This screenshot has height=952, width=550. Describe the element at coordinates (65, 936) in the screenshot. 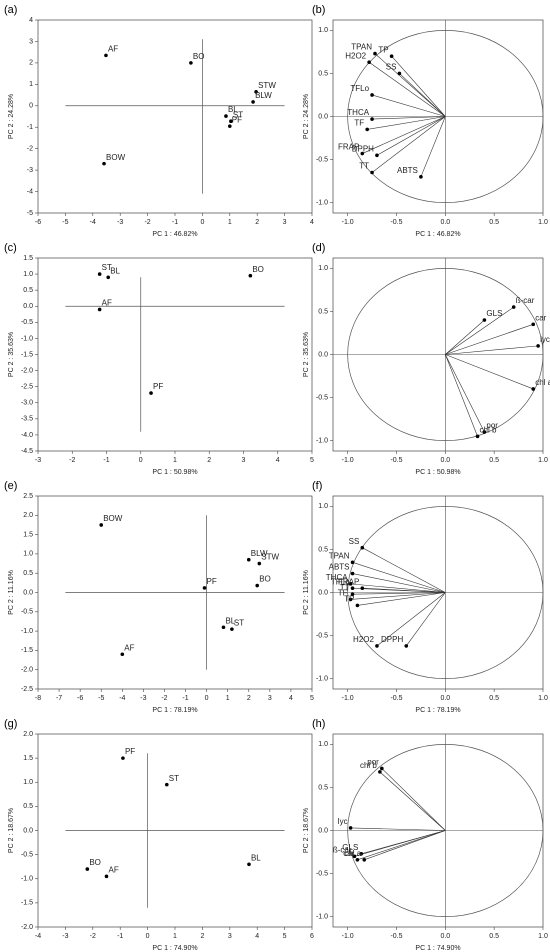

I see `x-tick-label: -3` at that location.